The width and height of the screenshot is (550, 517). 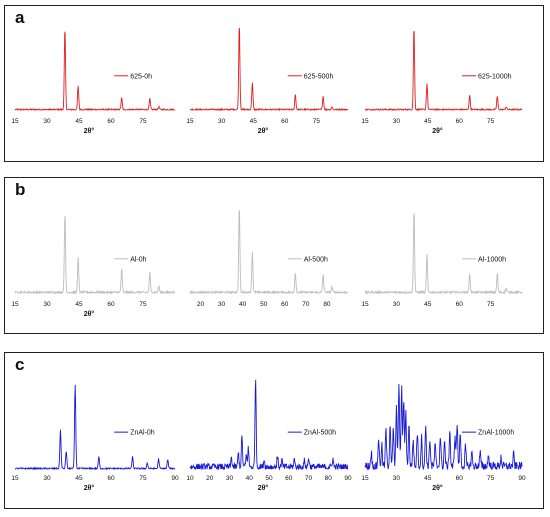 I want to click on legend-label: ZnAl-1000h, so click(x=496, y=433).